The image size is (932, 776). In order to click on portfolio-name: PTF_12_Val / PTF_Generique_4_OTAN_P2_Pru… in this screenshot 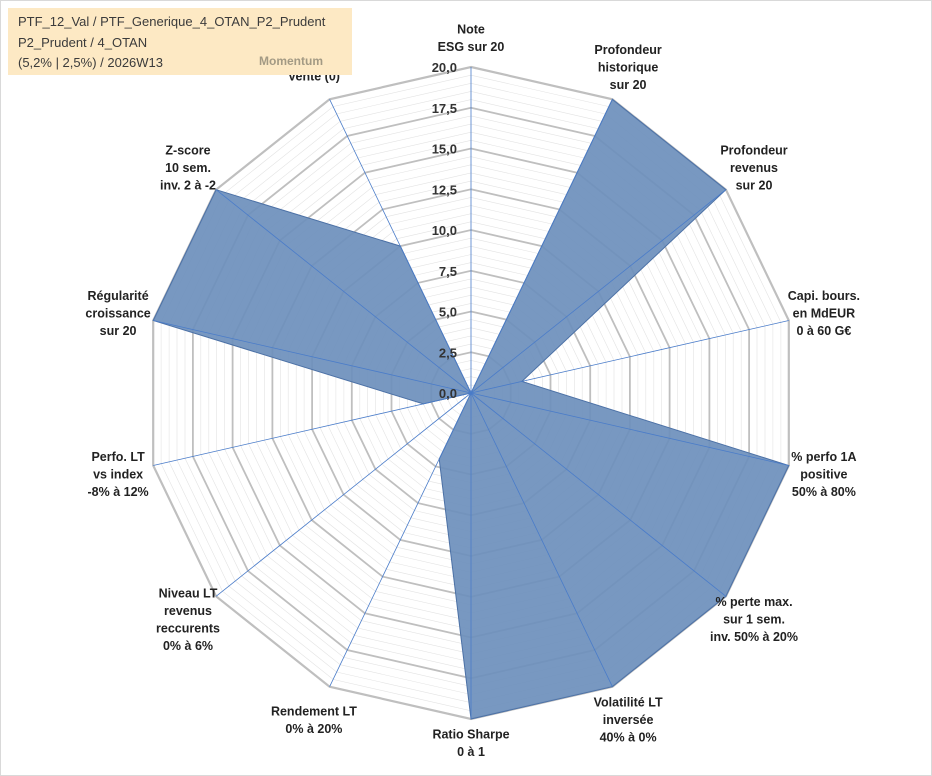, I will do `click(172, 21)`.